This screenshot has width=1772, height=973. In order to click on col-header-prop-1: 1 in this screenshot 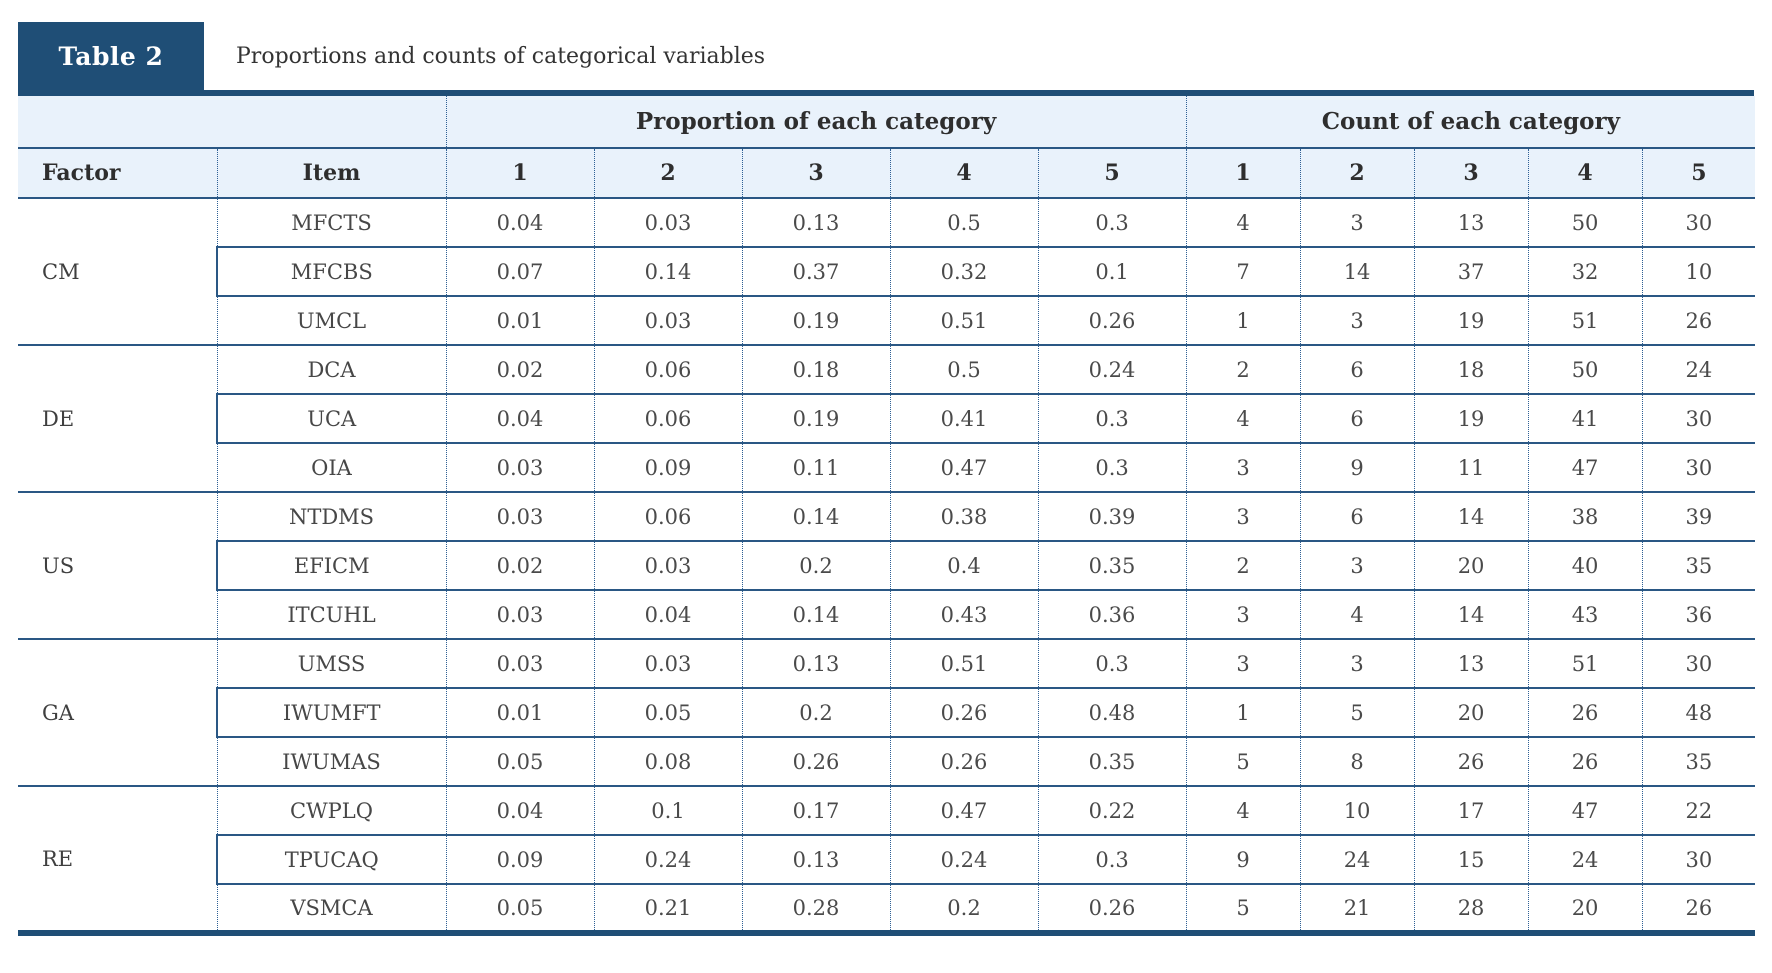, I will do `click(520, 173)`.